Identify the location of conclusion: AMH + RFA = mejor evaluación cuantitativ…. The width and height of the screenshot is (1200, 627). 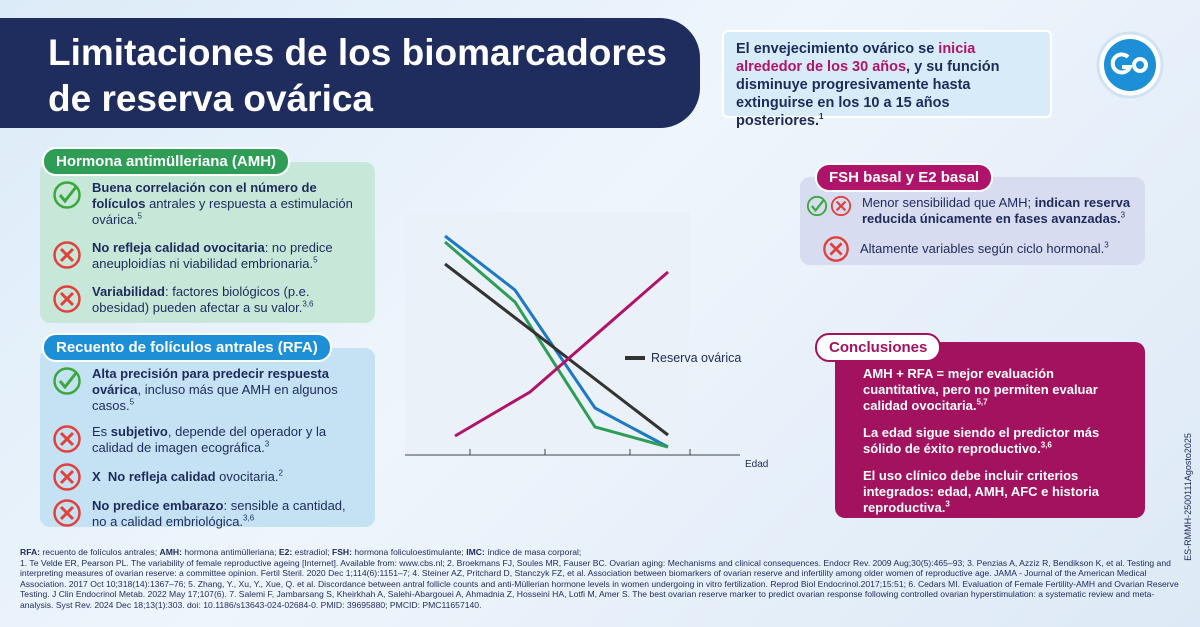
(997, 390).